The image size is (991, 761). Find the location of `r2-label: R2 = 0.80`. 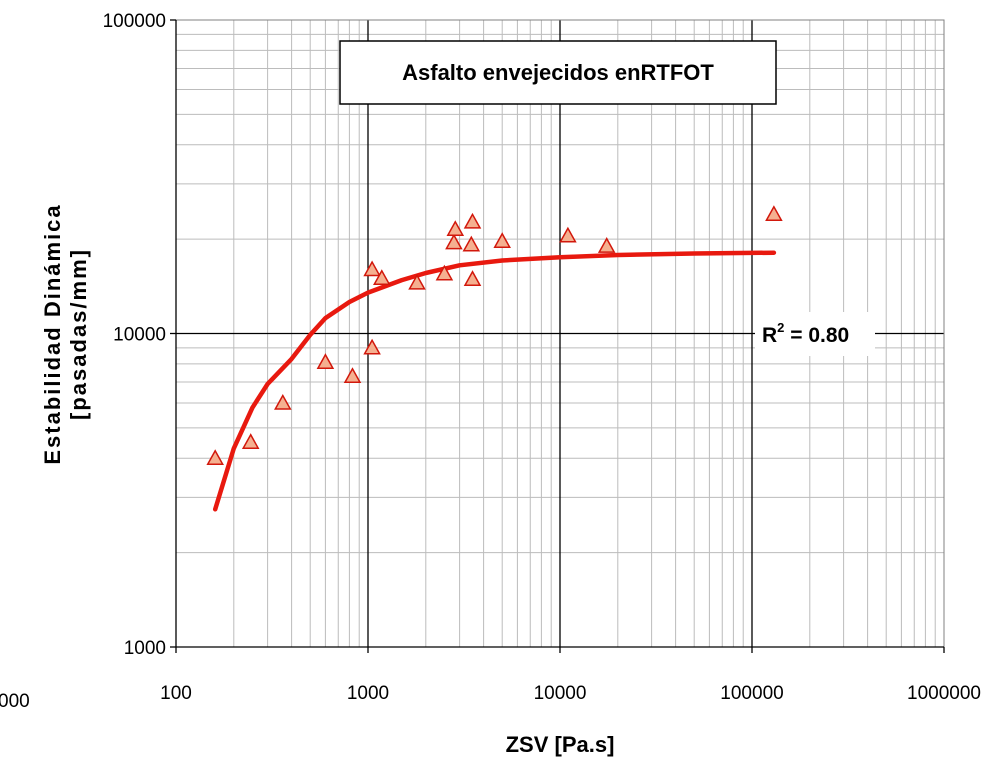

r2-label: R2 = 0.80 is located at coordinates (805, 333).